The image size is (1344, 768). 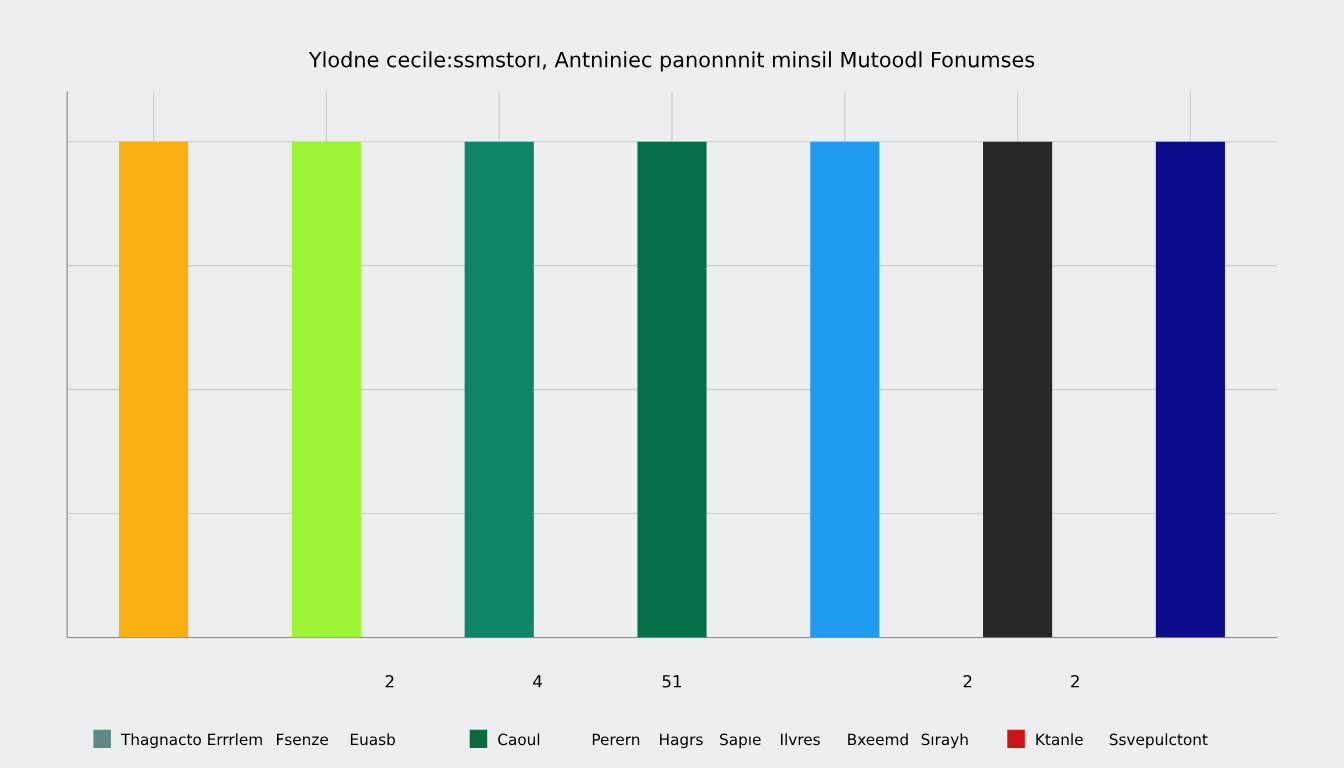 I want to click on text: Ktanle, so click(x=1059, y=739).